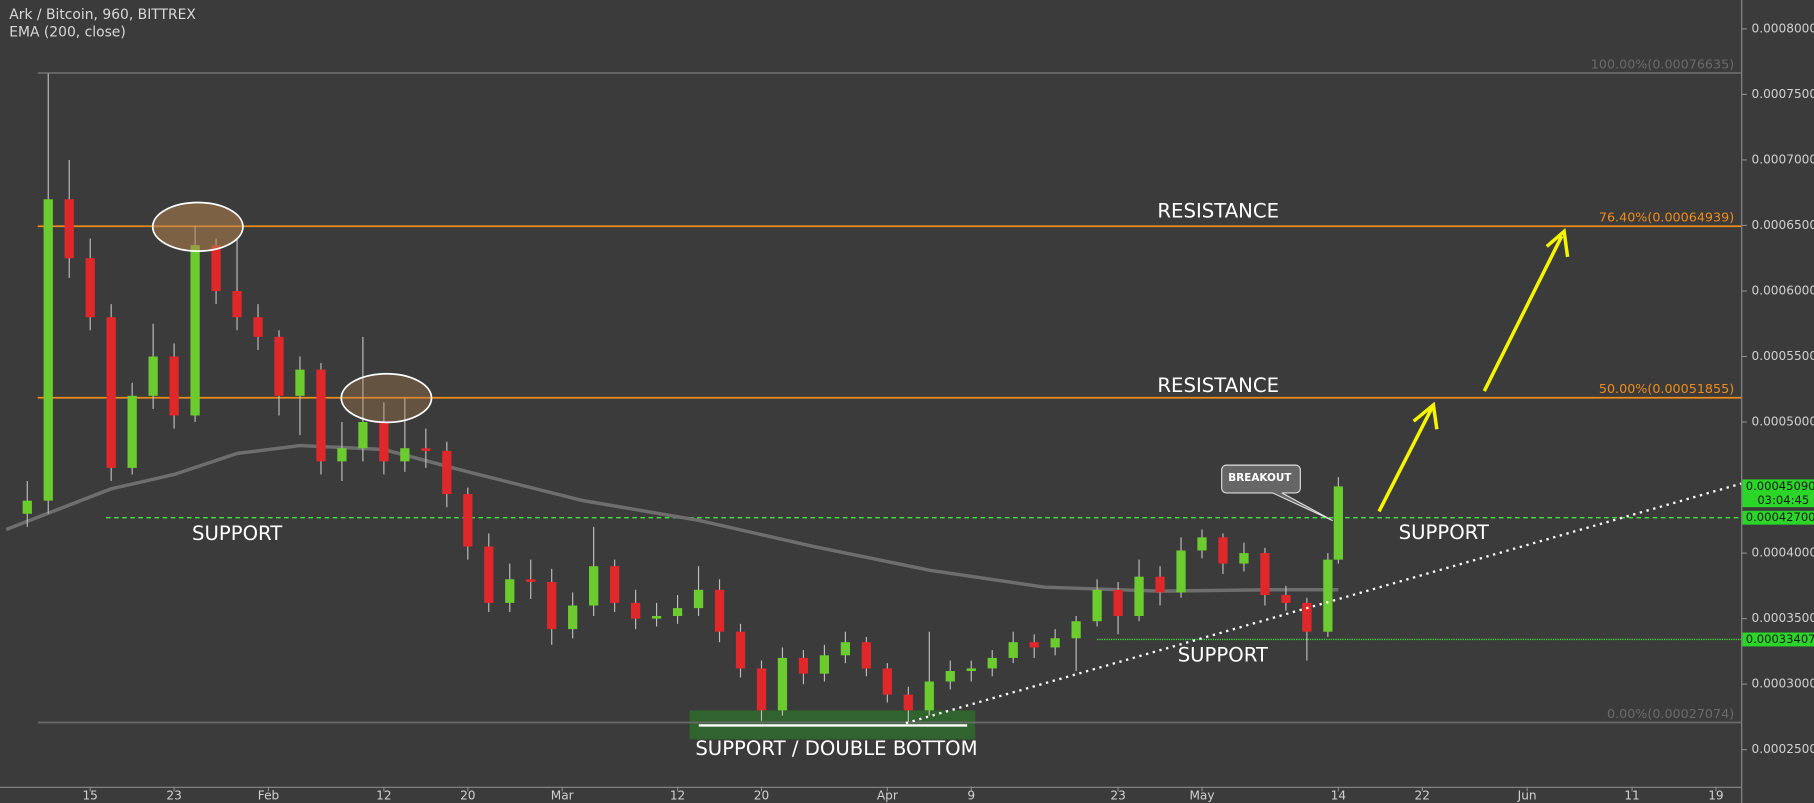  What do you see at coordinates (1631, 795) in the screenshot?
I see `x-tick-label: 11` at bounding box center [1631, 795].